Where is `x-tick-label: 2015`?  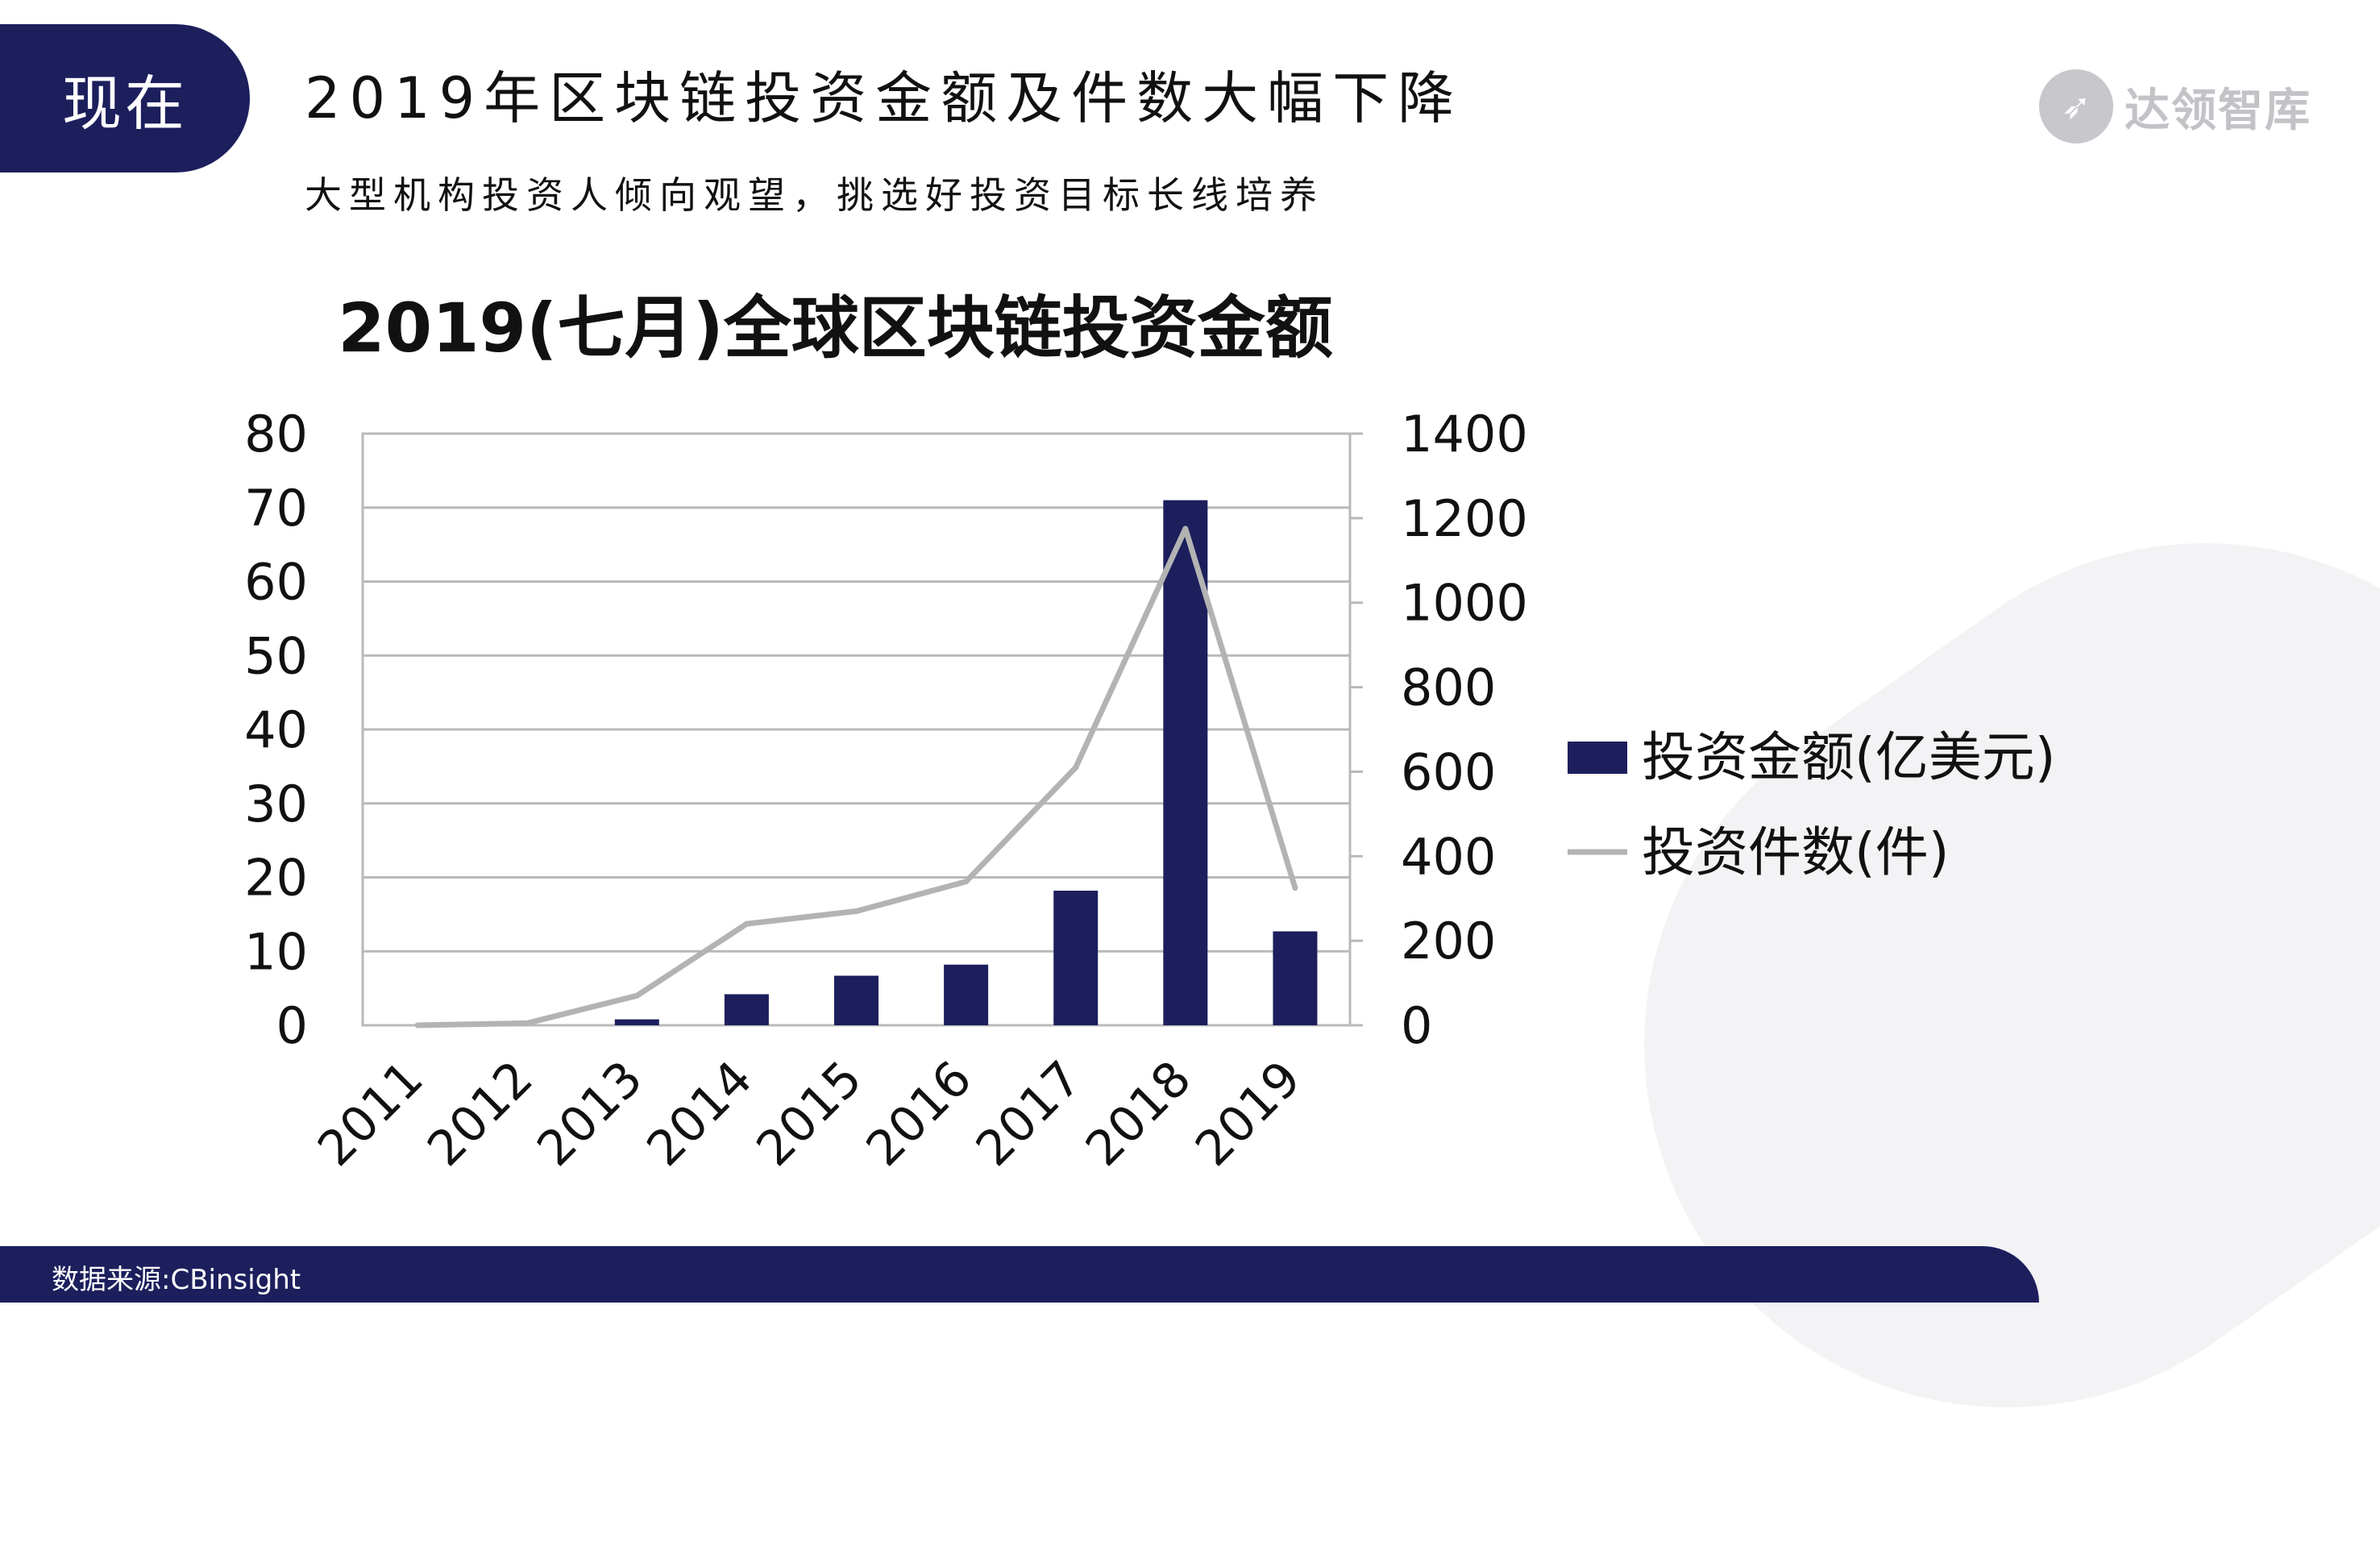
x-tick-label: 2015 is located at coordinates (809, 1113).